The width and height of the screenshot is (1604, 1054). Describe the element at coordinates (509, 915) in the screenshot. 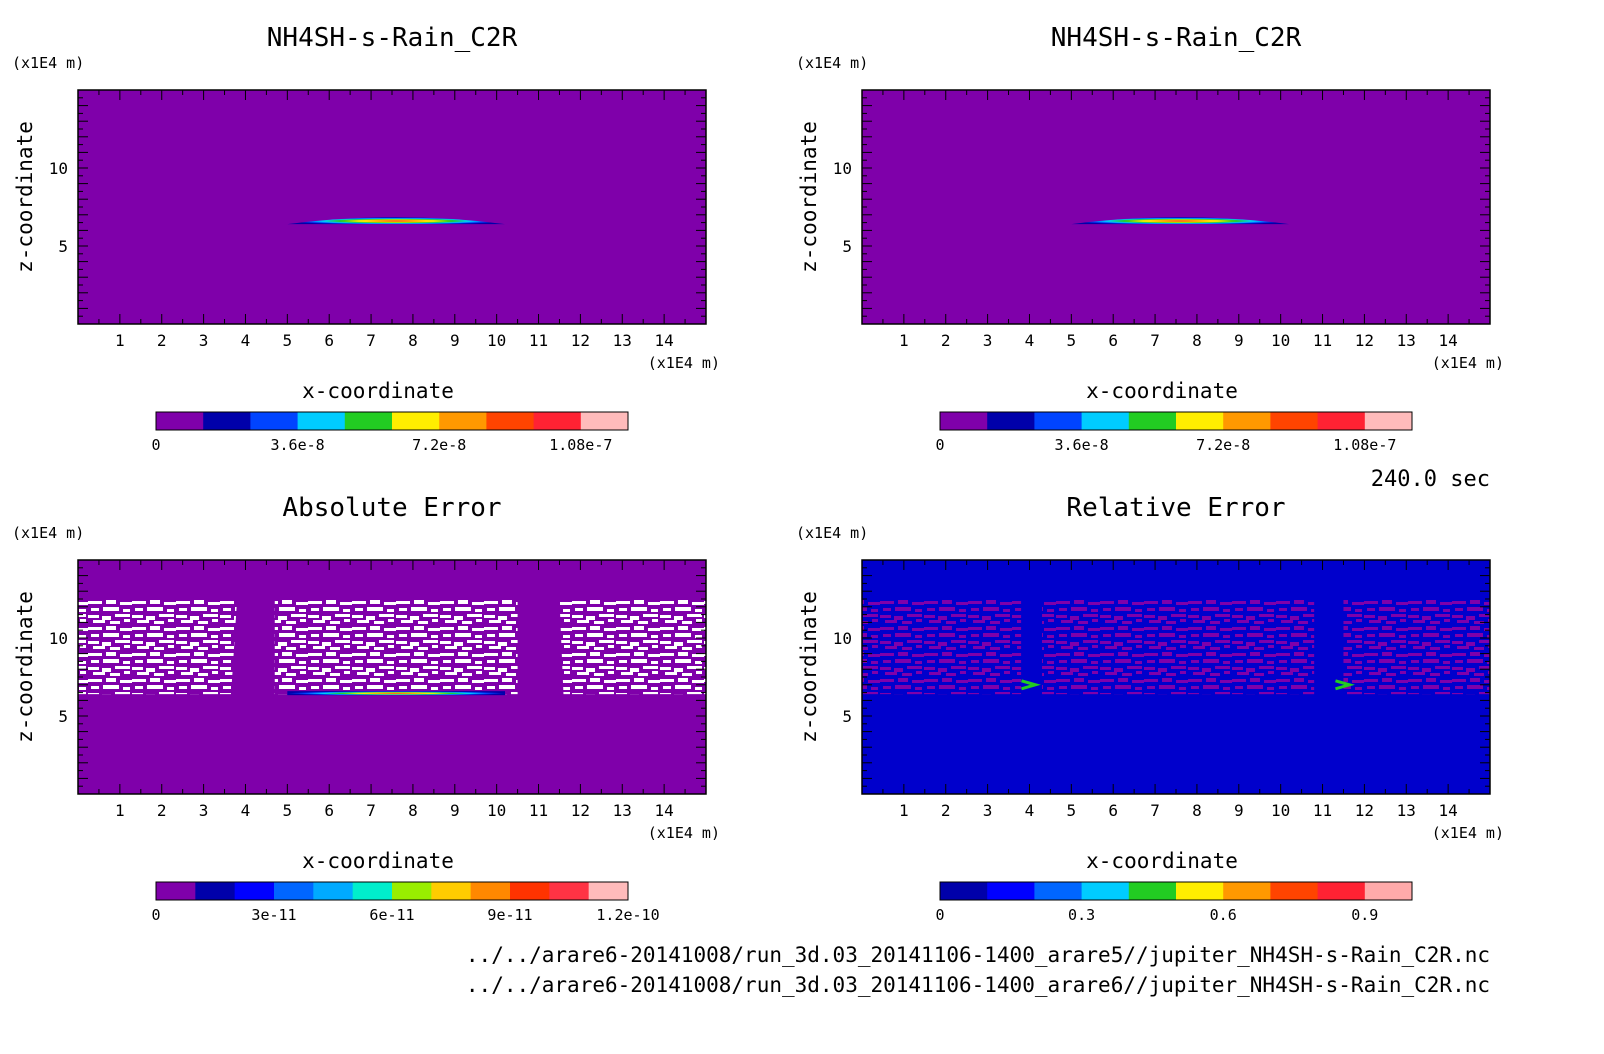

I see `colorbar-tick-label: 9e-11` at that location.